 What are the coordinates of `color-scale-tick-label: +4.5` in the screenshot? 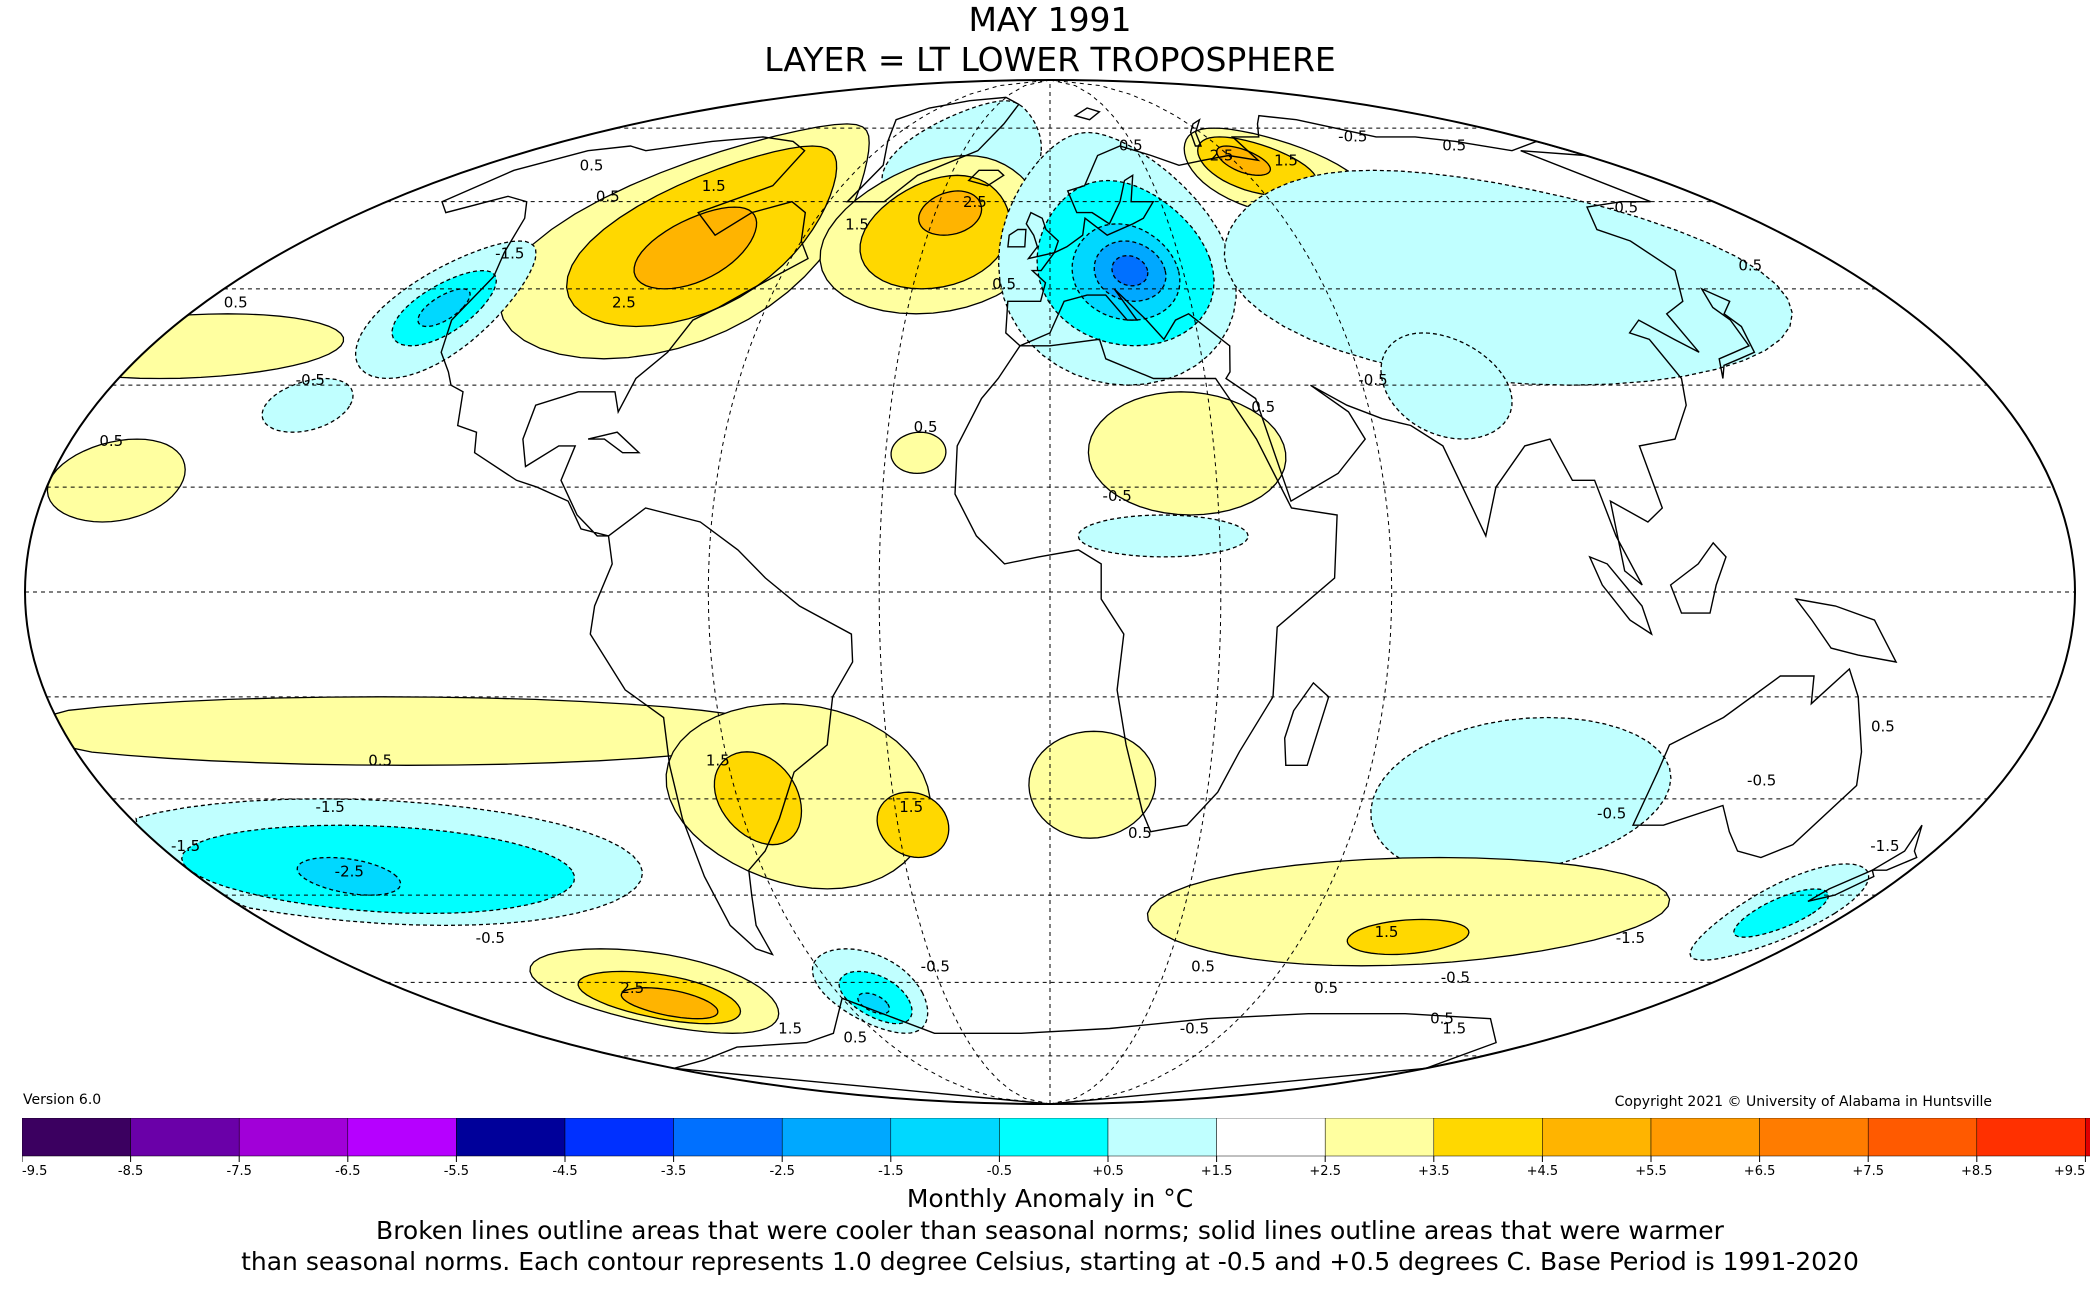 It's located at (1543, 1171).